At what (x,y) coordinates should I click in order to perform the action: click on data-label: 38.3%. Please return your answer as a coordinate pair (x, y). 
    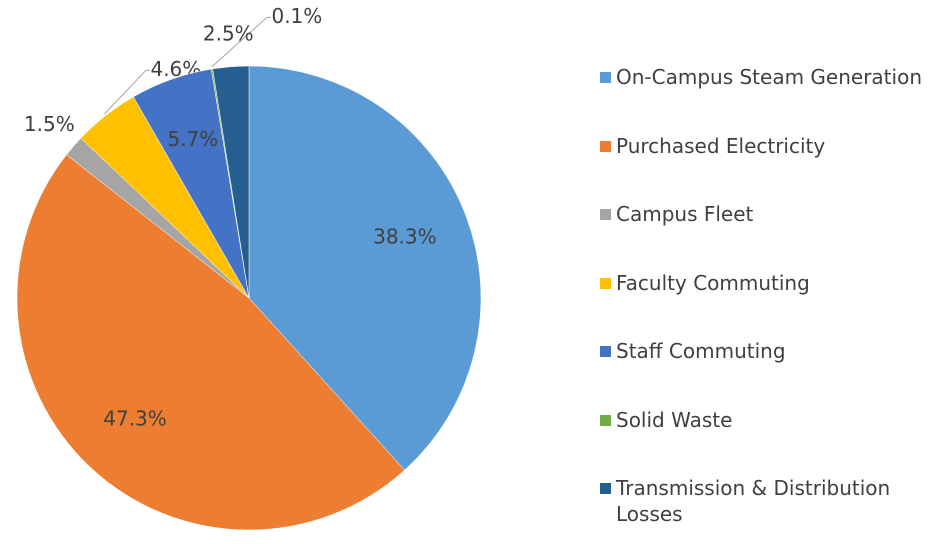
    Looking at the image, I should click on (405, 236).